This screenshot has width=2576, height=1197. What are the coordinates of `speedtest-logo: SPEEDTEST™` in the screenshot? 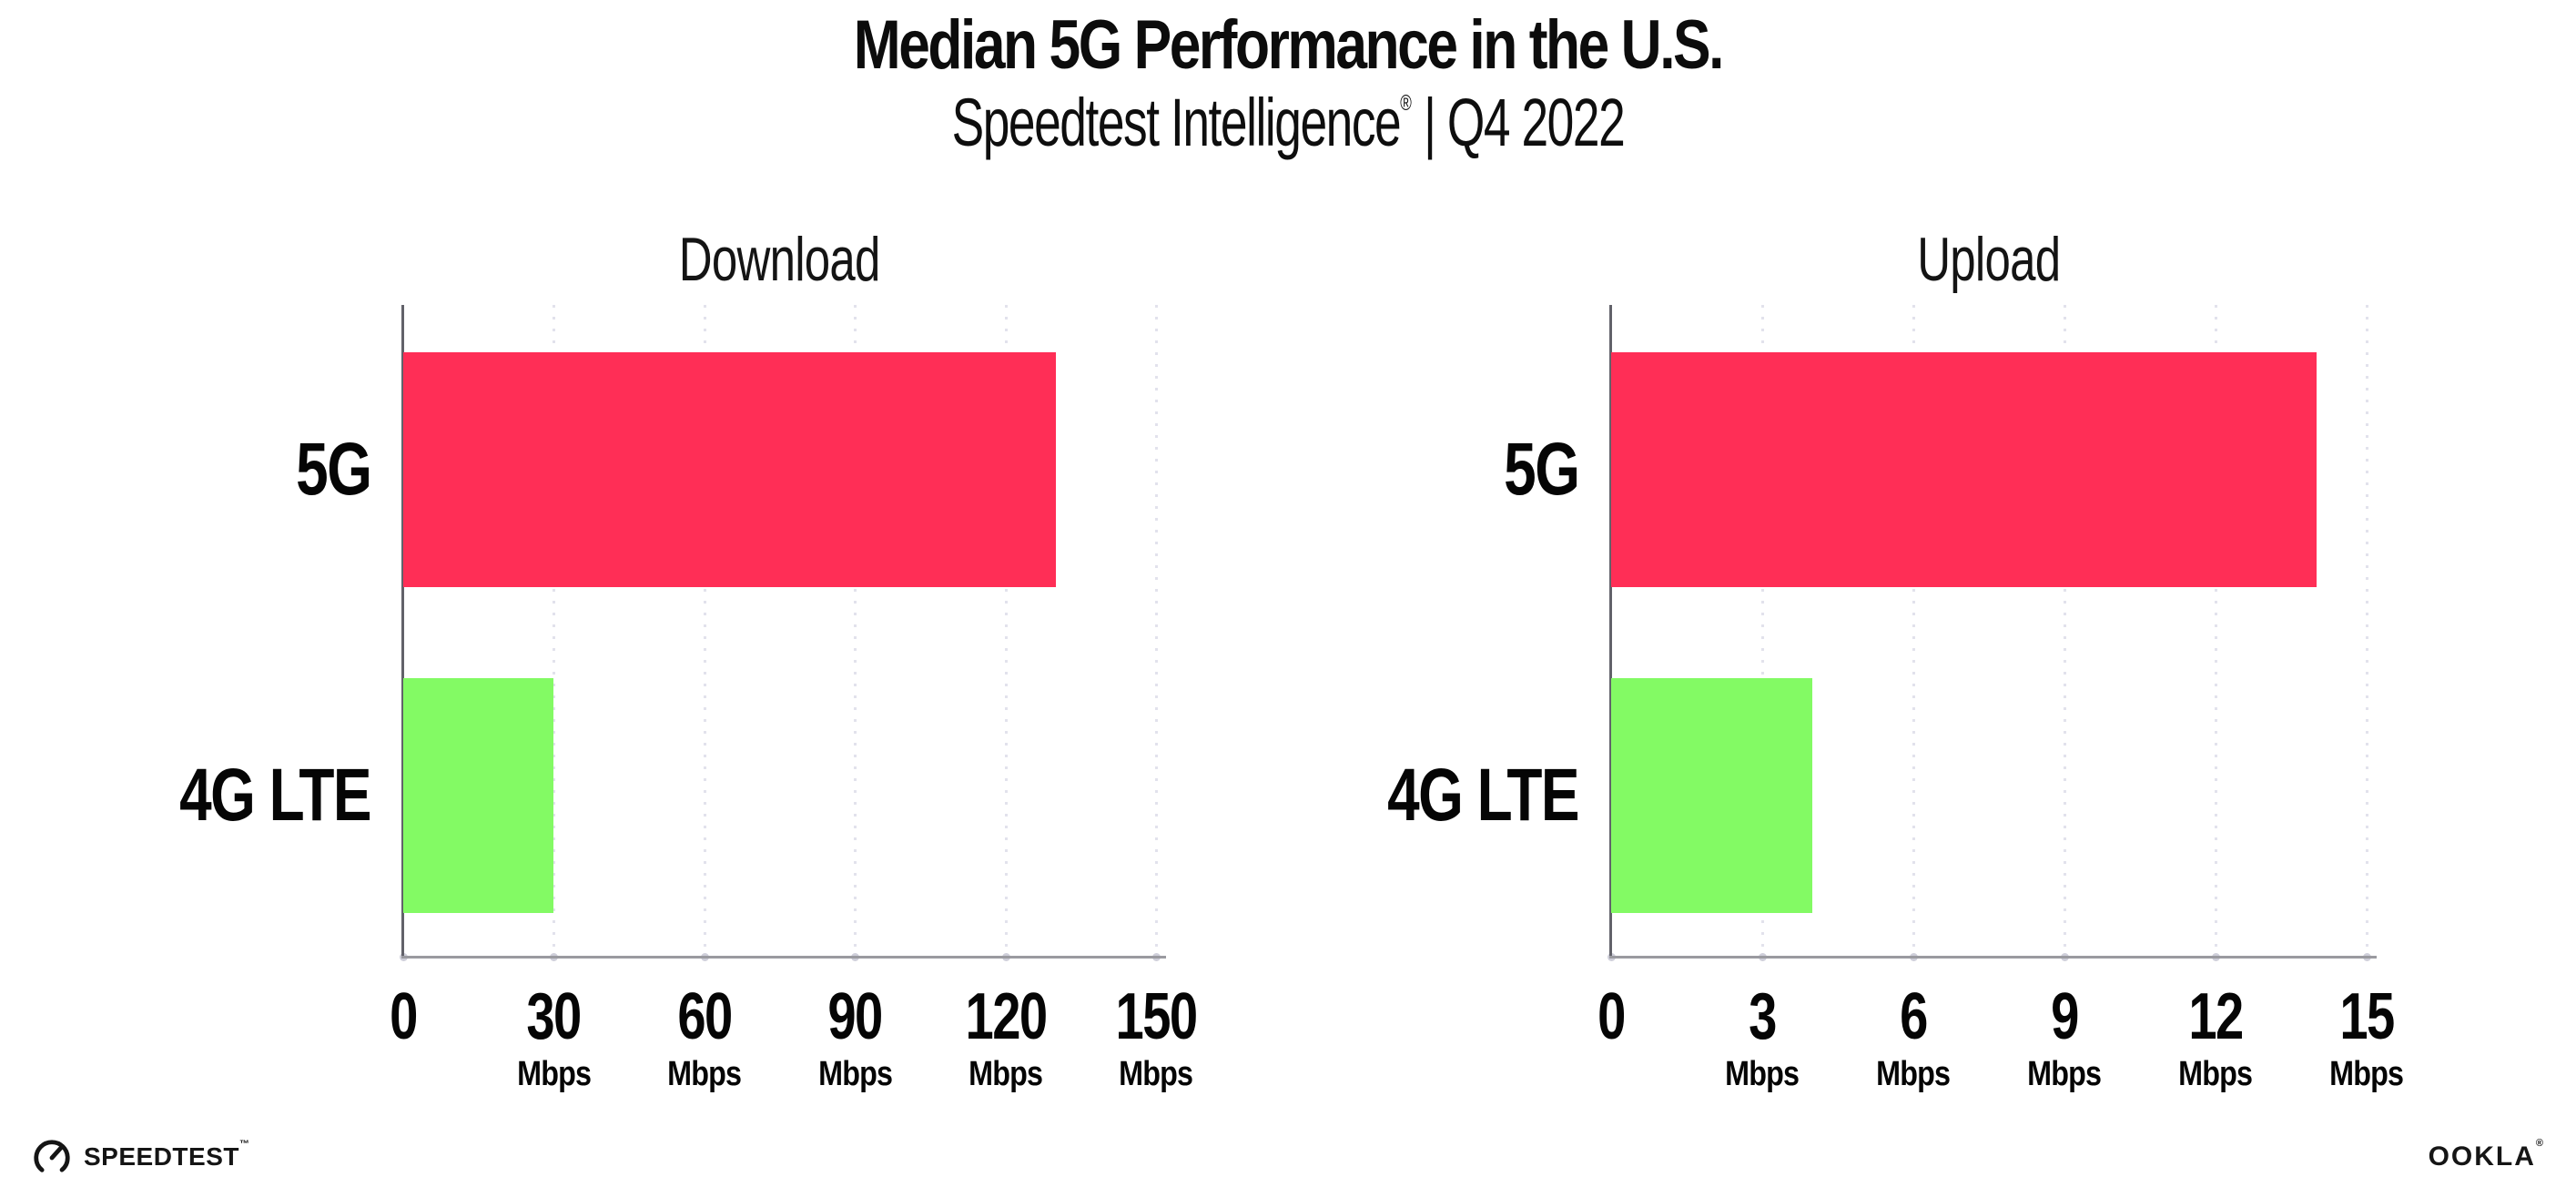 It's located at (140, 1157).